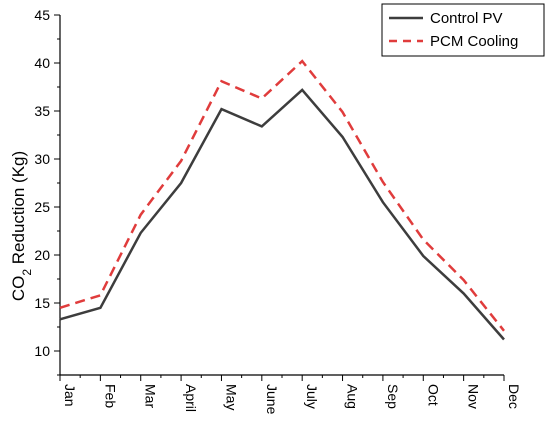 This screenshot has width=550, height=427. What do you see at coordinates (466, 18) in the screenshot?
I see `legend-label-control-pv: Control PV` at bounding box center [466, 18].